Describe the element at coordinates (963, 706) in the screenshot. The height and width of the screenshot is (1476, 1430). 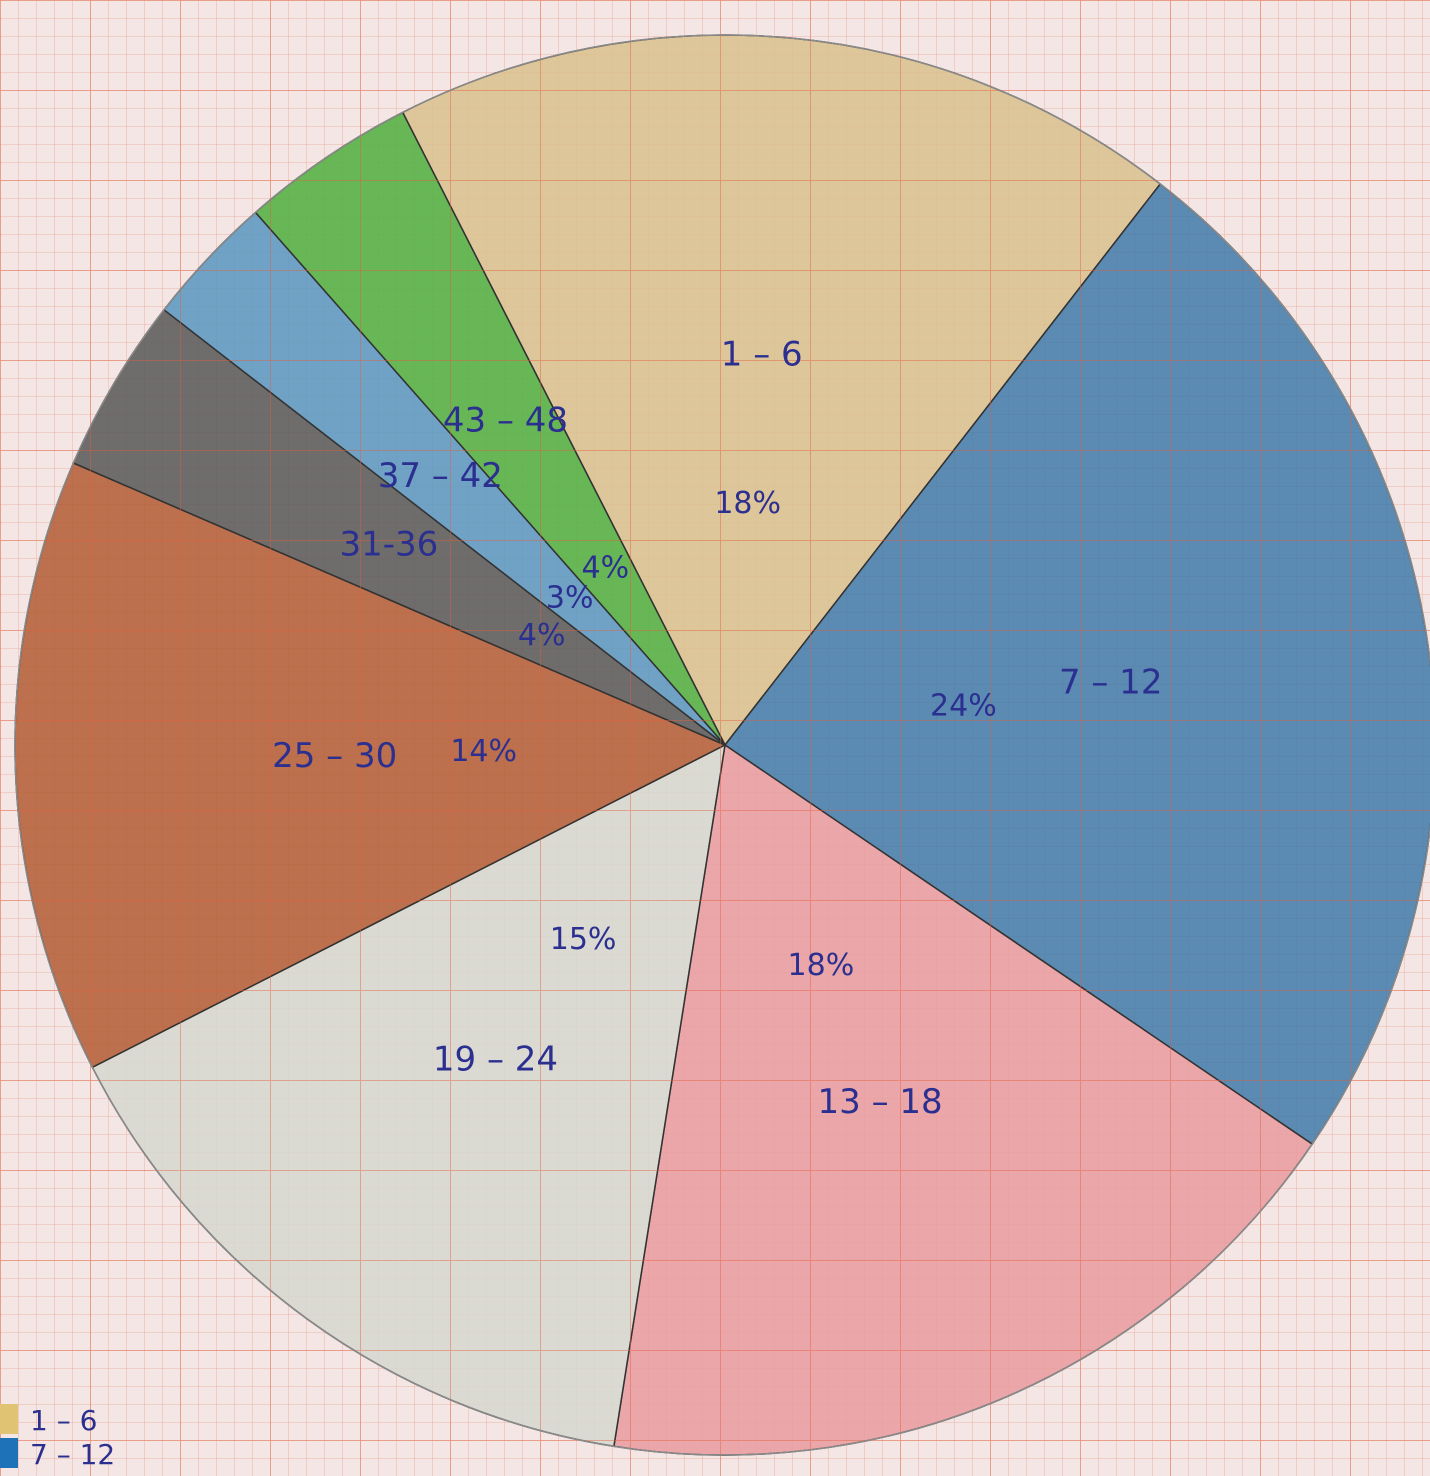
I see `slice-percent-7-12: 24%` at that location.